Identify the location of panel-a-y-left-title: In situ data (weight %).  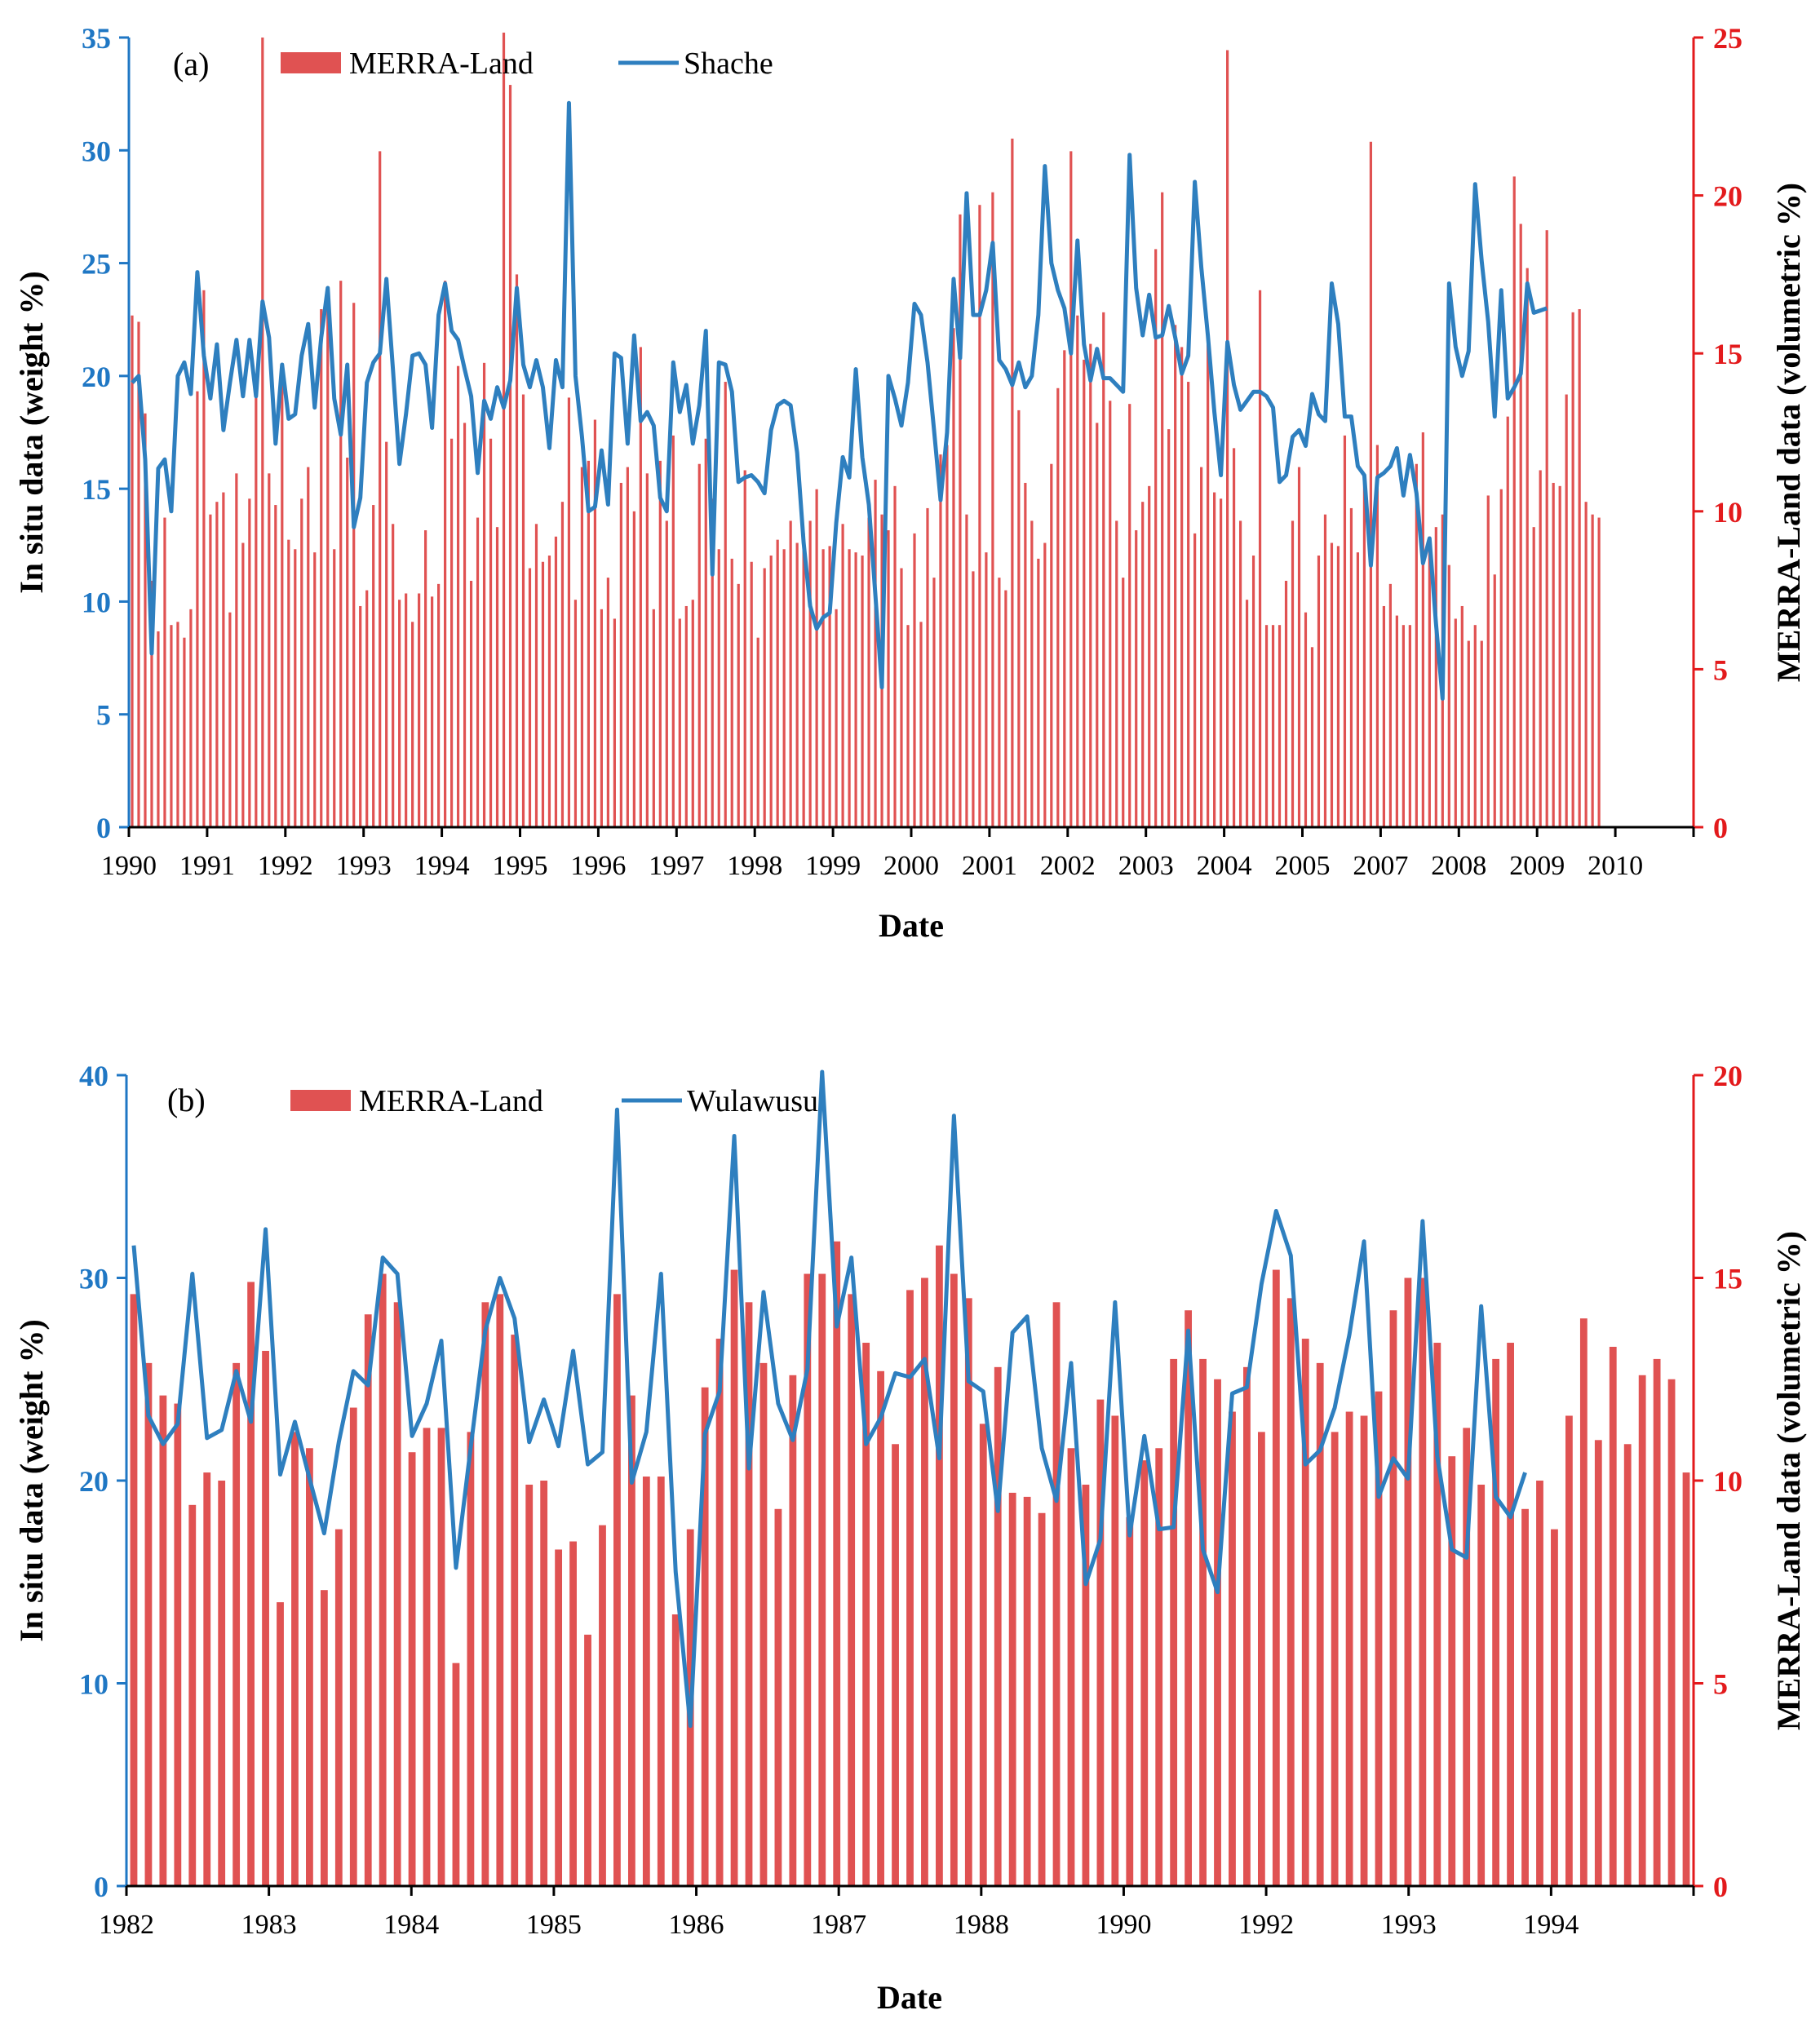
(32, 433).